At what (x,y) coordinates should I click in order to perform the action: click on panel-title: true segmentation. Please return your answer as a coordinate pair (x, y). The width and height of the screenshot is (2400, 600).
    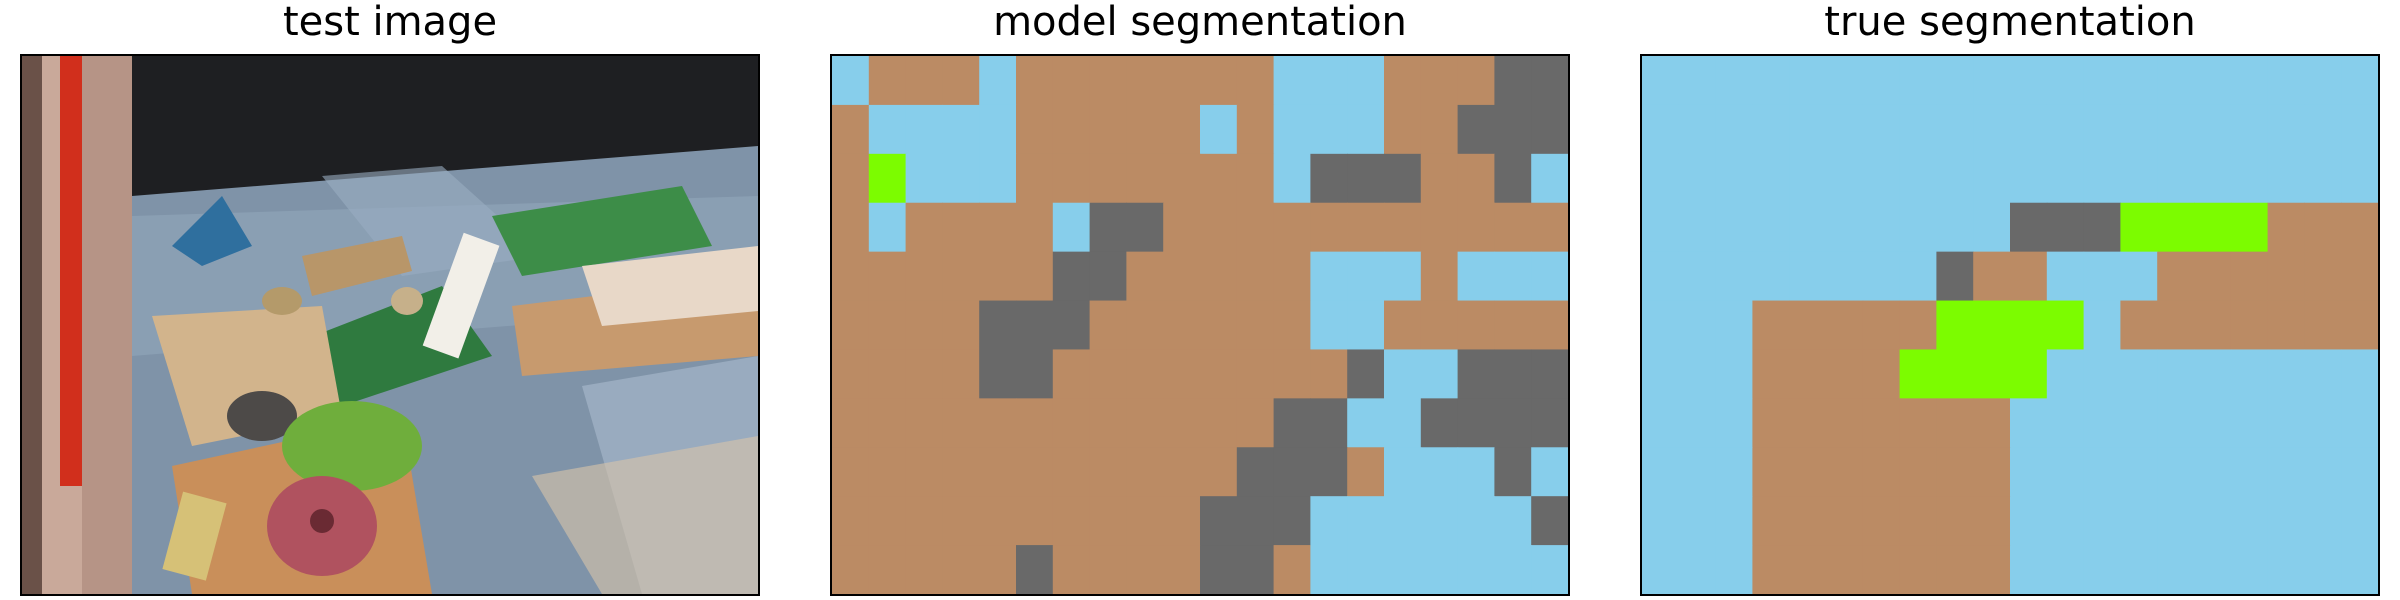
    Looking at the image, I should click on (2010, 22).